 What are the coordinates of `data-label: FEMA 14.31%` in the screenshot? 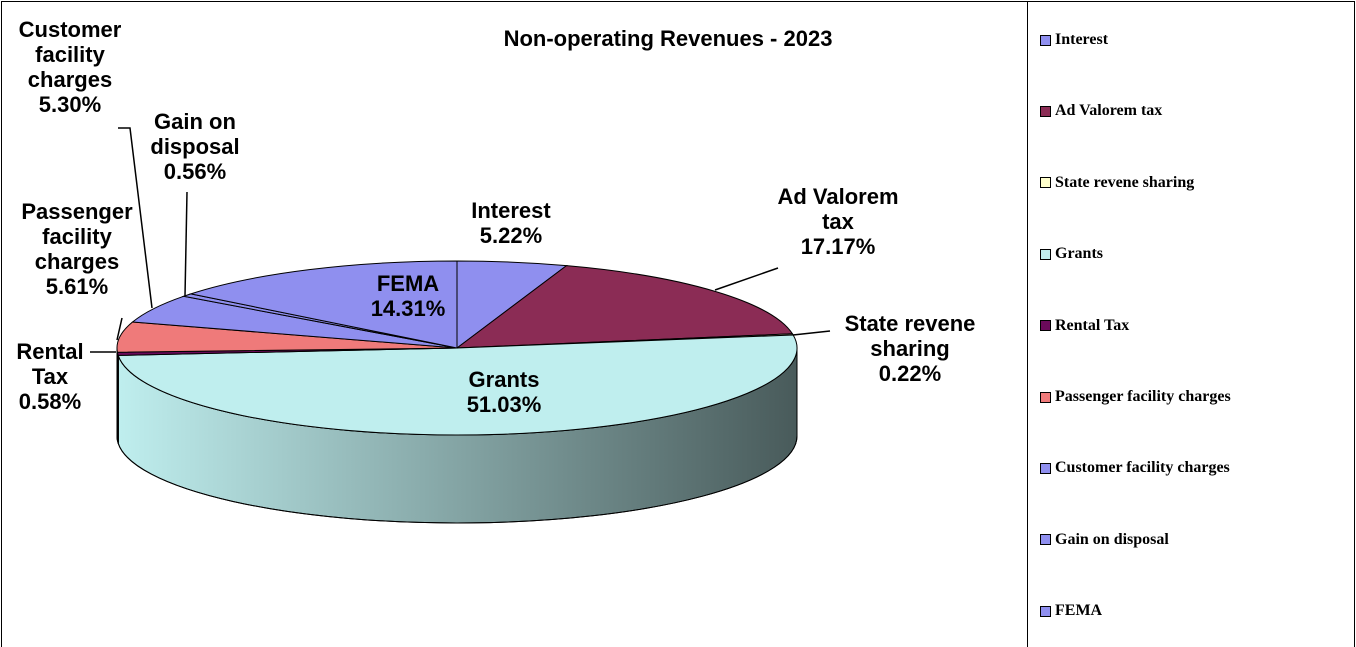 It's located at (408, 296).